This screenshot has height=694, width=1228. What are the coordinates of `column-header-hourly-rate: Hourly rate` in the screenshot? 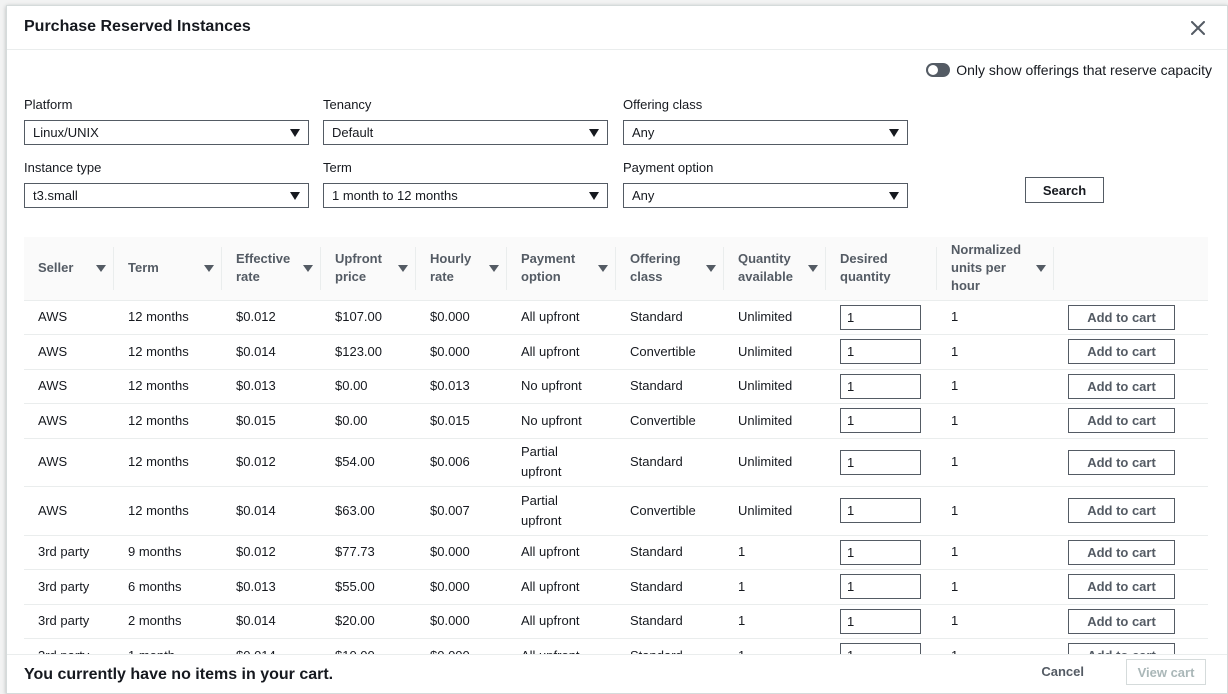 It's located at (461, 269).